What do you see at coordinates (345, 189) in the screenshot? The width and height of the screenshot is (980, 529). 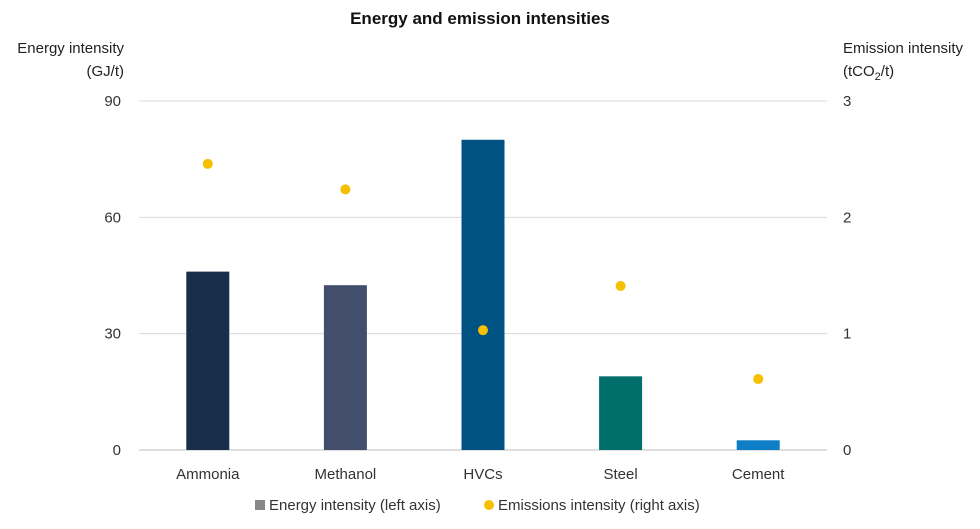 I see `point-methanol` at bounding box center [345, 189].